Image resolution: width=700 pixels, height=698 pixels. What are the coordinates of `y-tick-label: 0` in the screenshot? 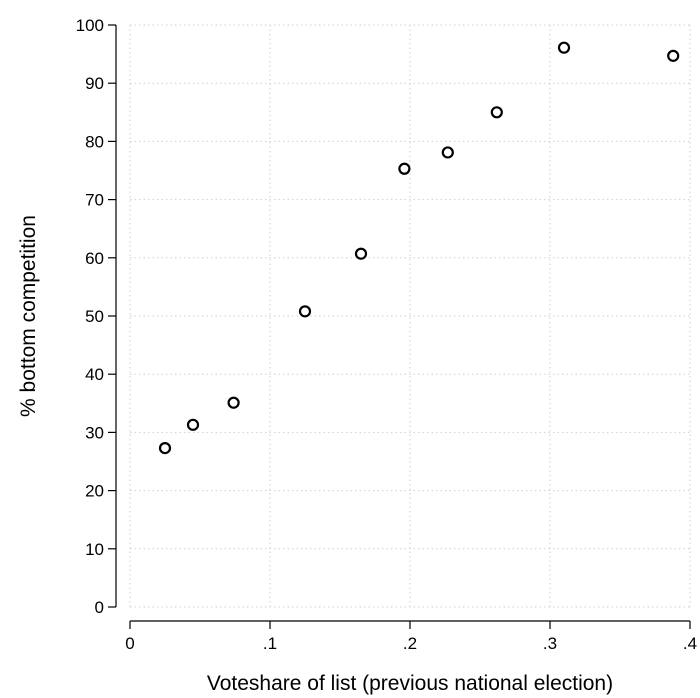 It's located at (99, 607).